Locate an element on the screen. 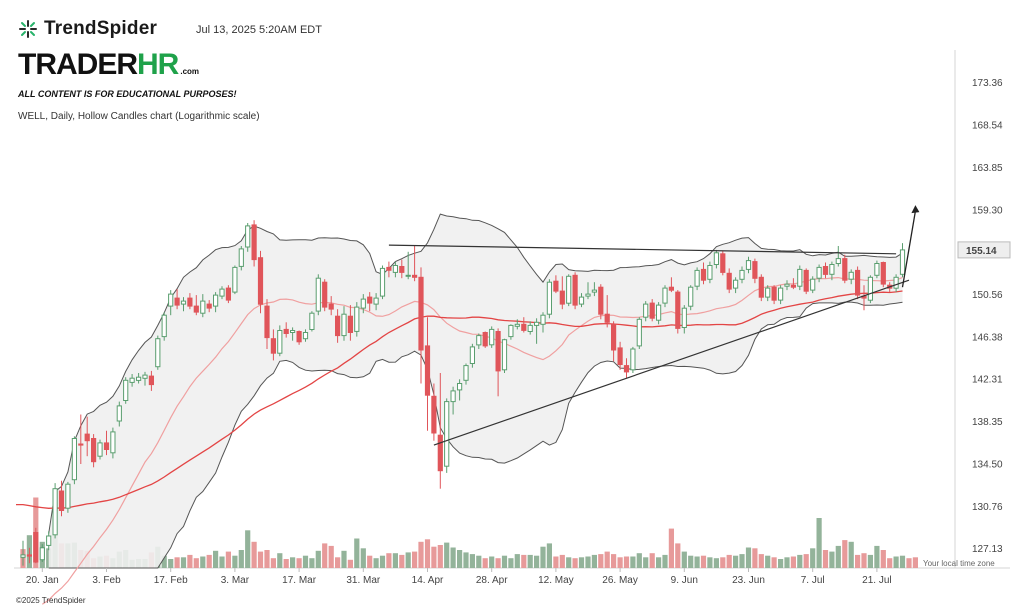 The height and width of the screenshot is (608, 1024). y-tick-label: 134.50 is located at coordinates (987, 465).